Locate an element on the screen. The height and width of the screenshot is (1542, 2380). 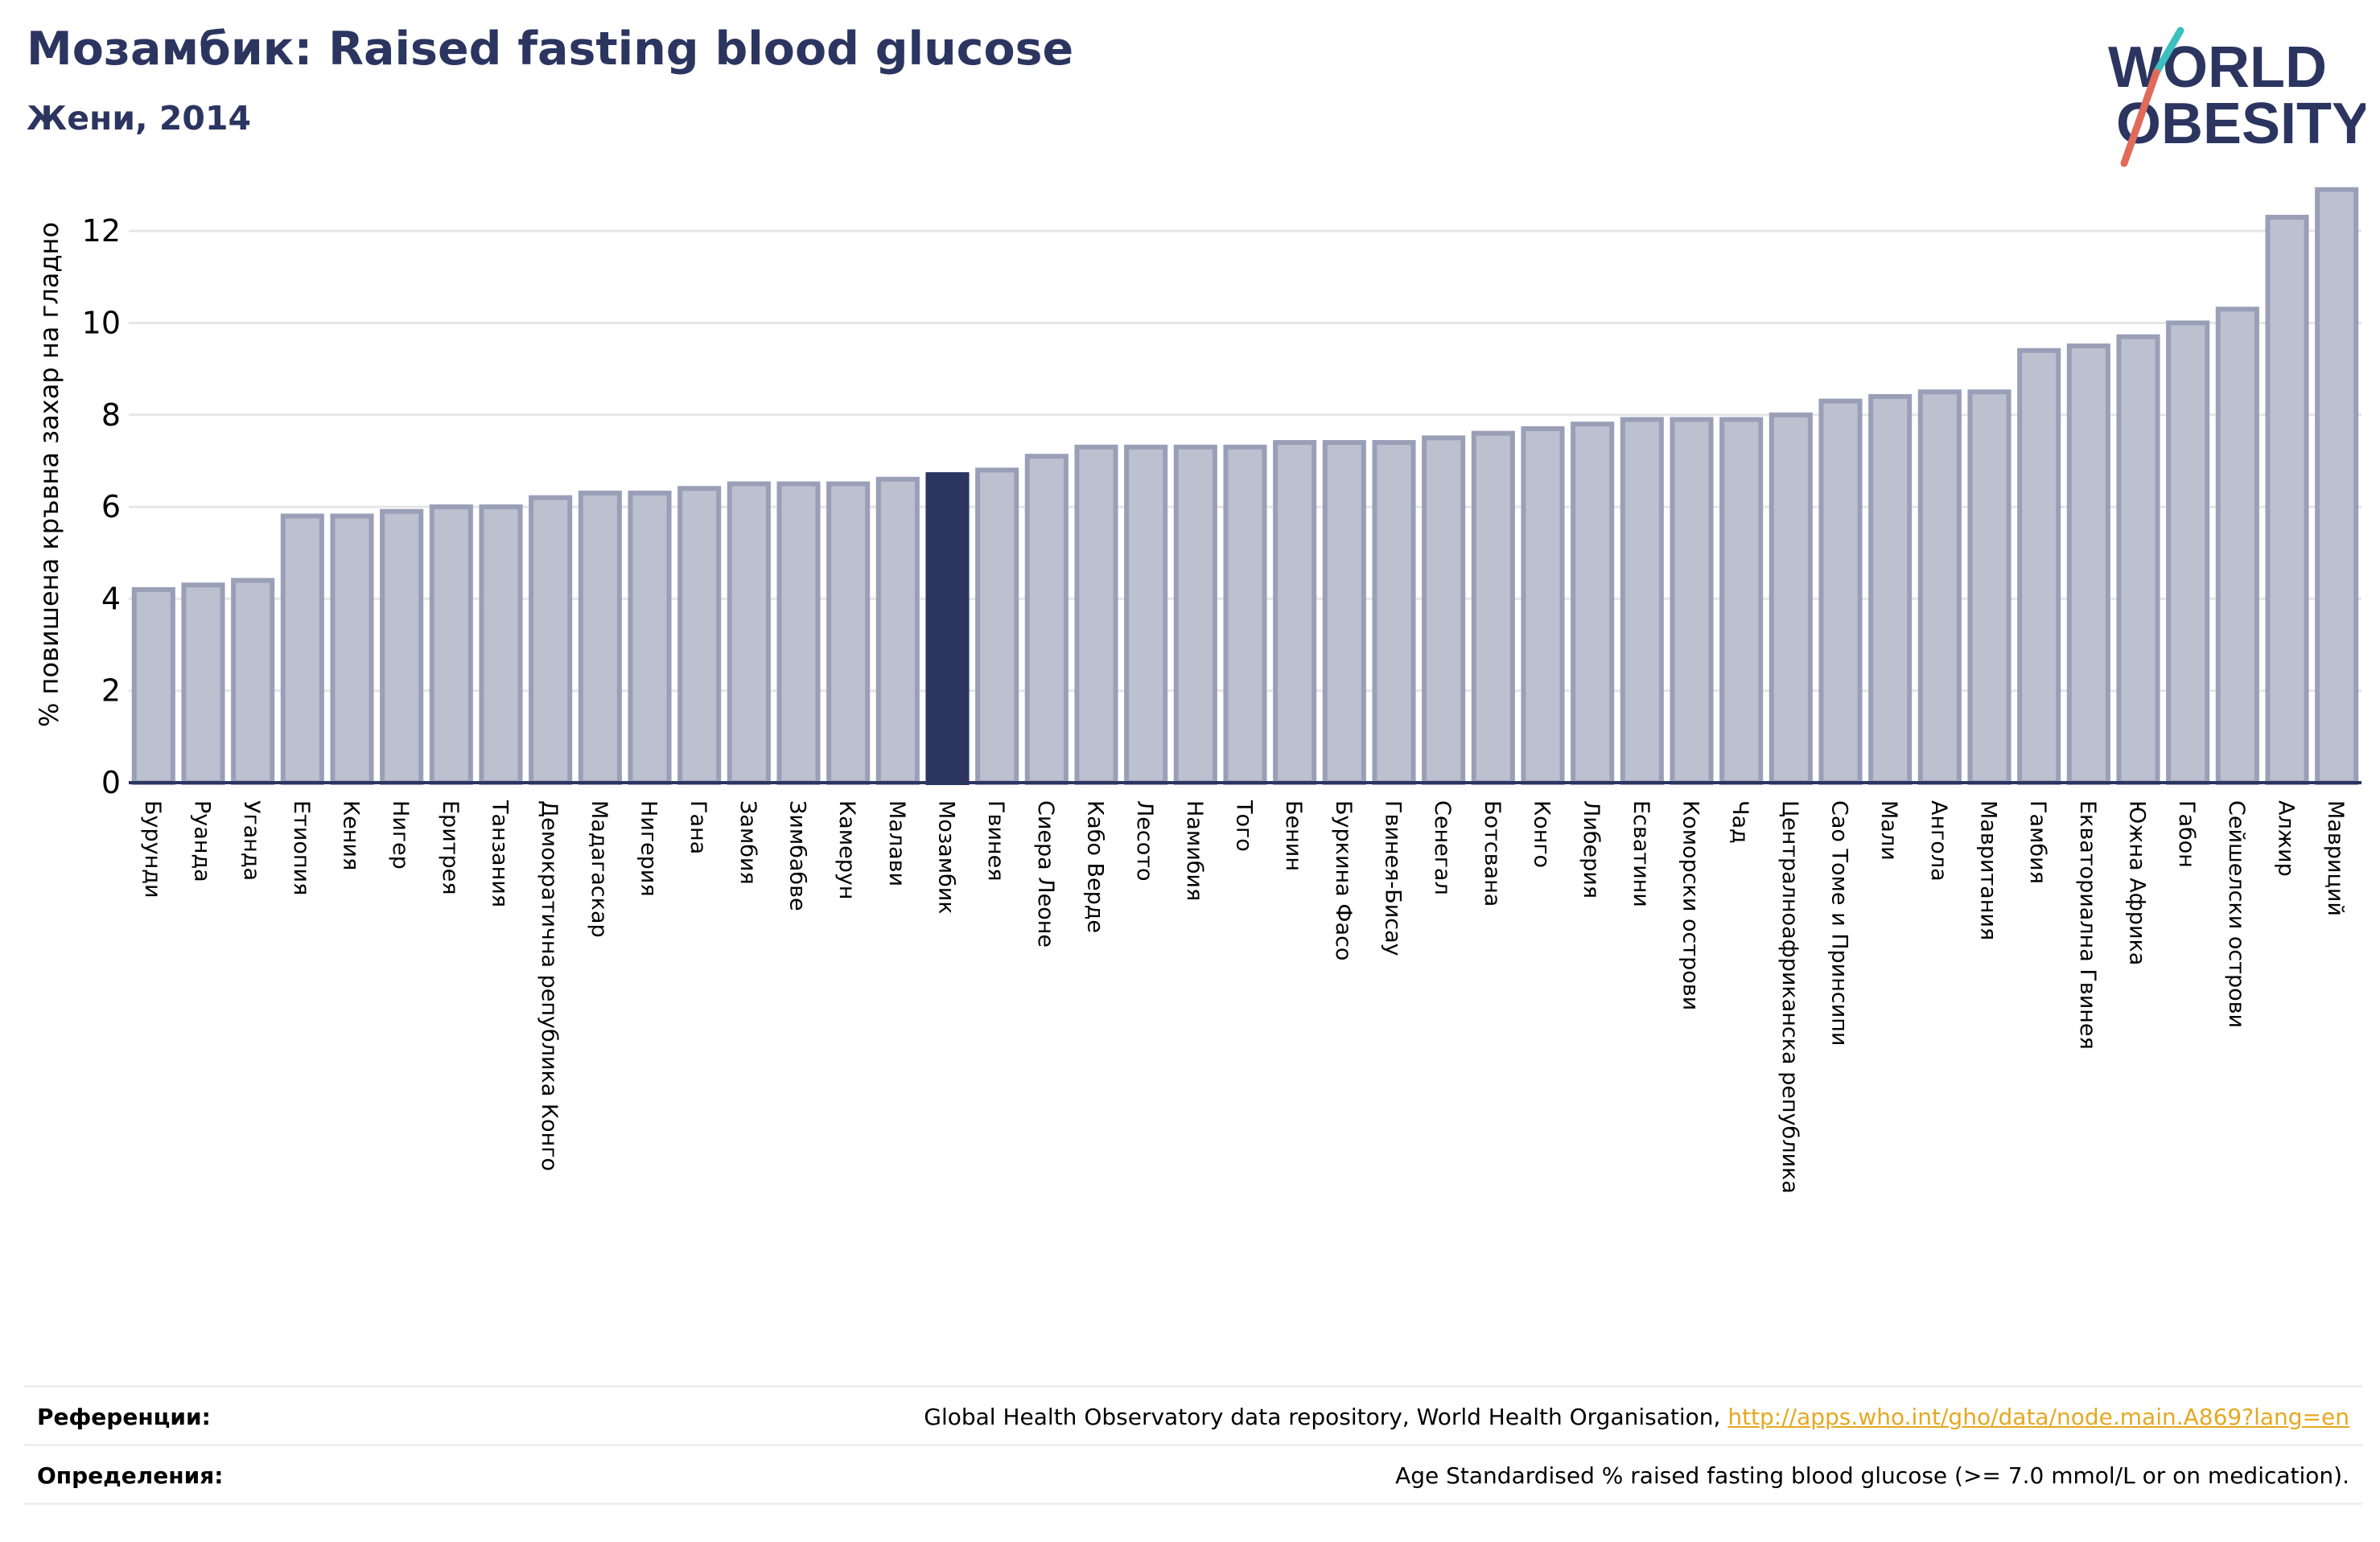
x-tick-label: Замбия is located at coordinates (747, 842).